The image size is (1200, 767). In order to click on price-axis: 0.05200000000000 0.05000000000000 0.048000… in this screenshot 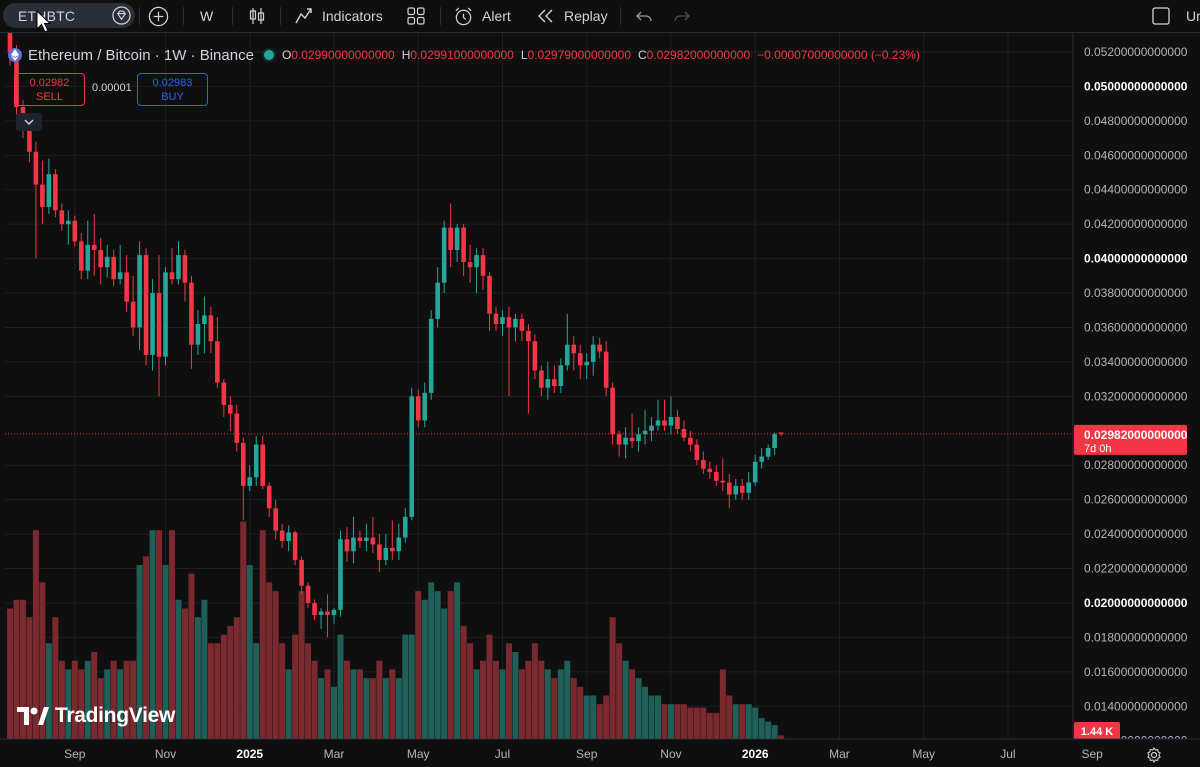, I will do `click(1136, 390)`.